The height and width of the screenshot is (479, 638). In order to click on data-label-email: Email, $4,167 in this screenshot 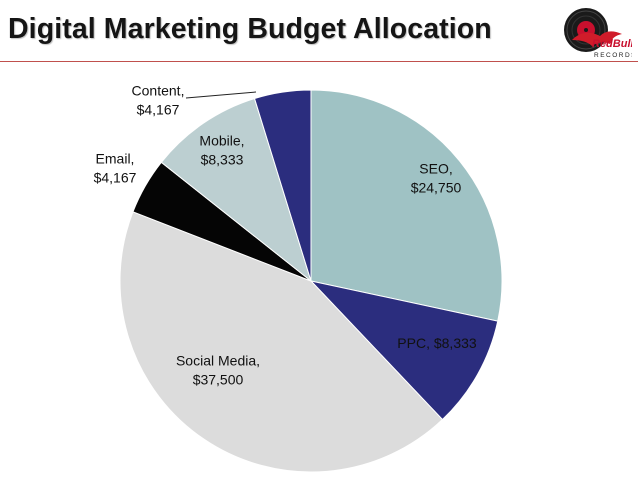, I will do `click(115, 168)`.